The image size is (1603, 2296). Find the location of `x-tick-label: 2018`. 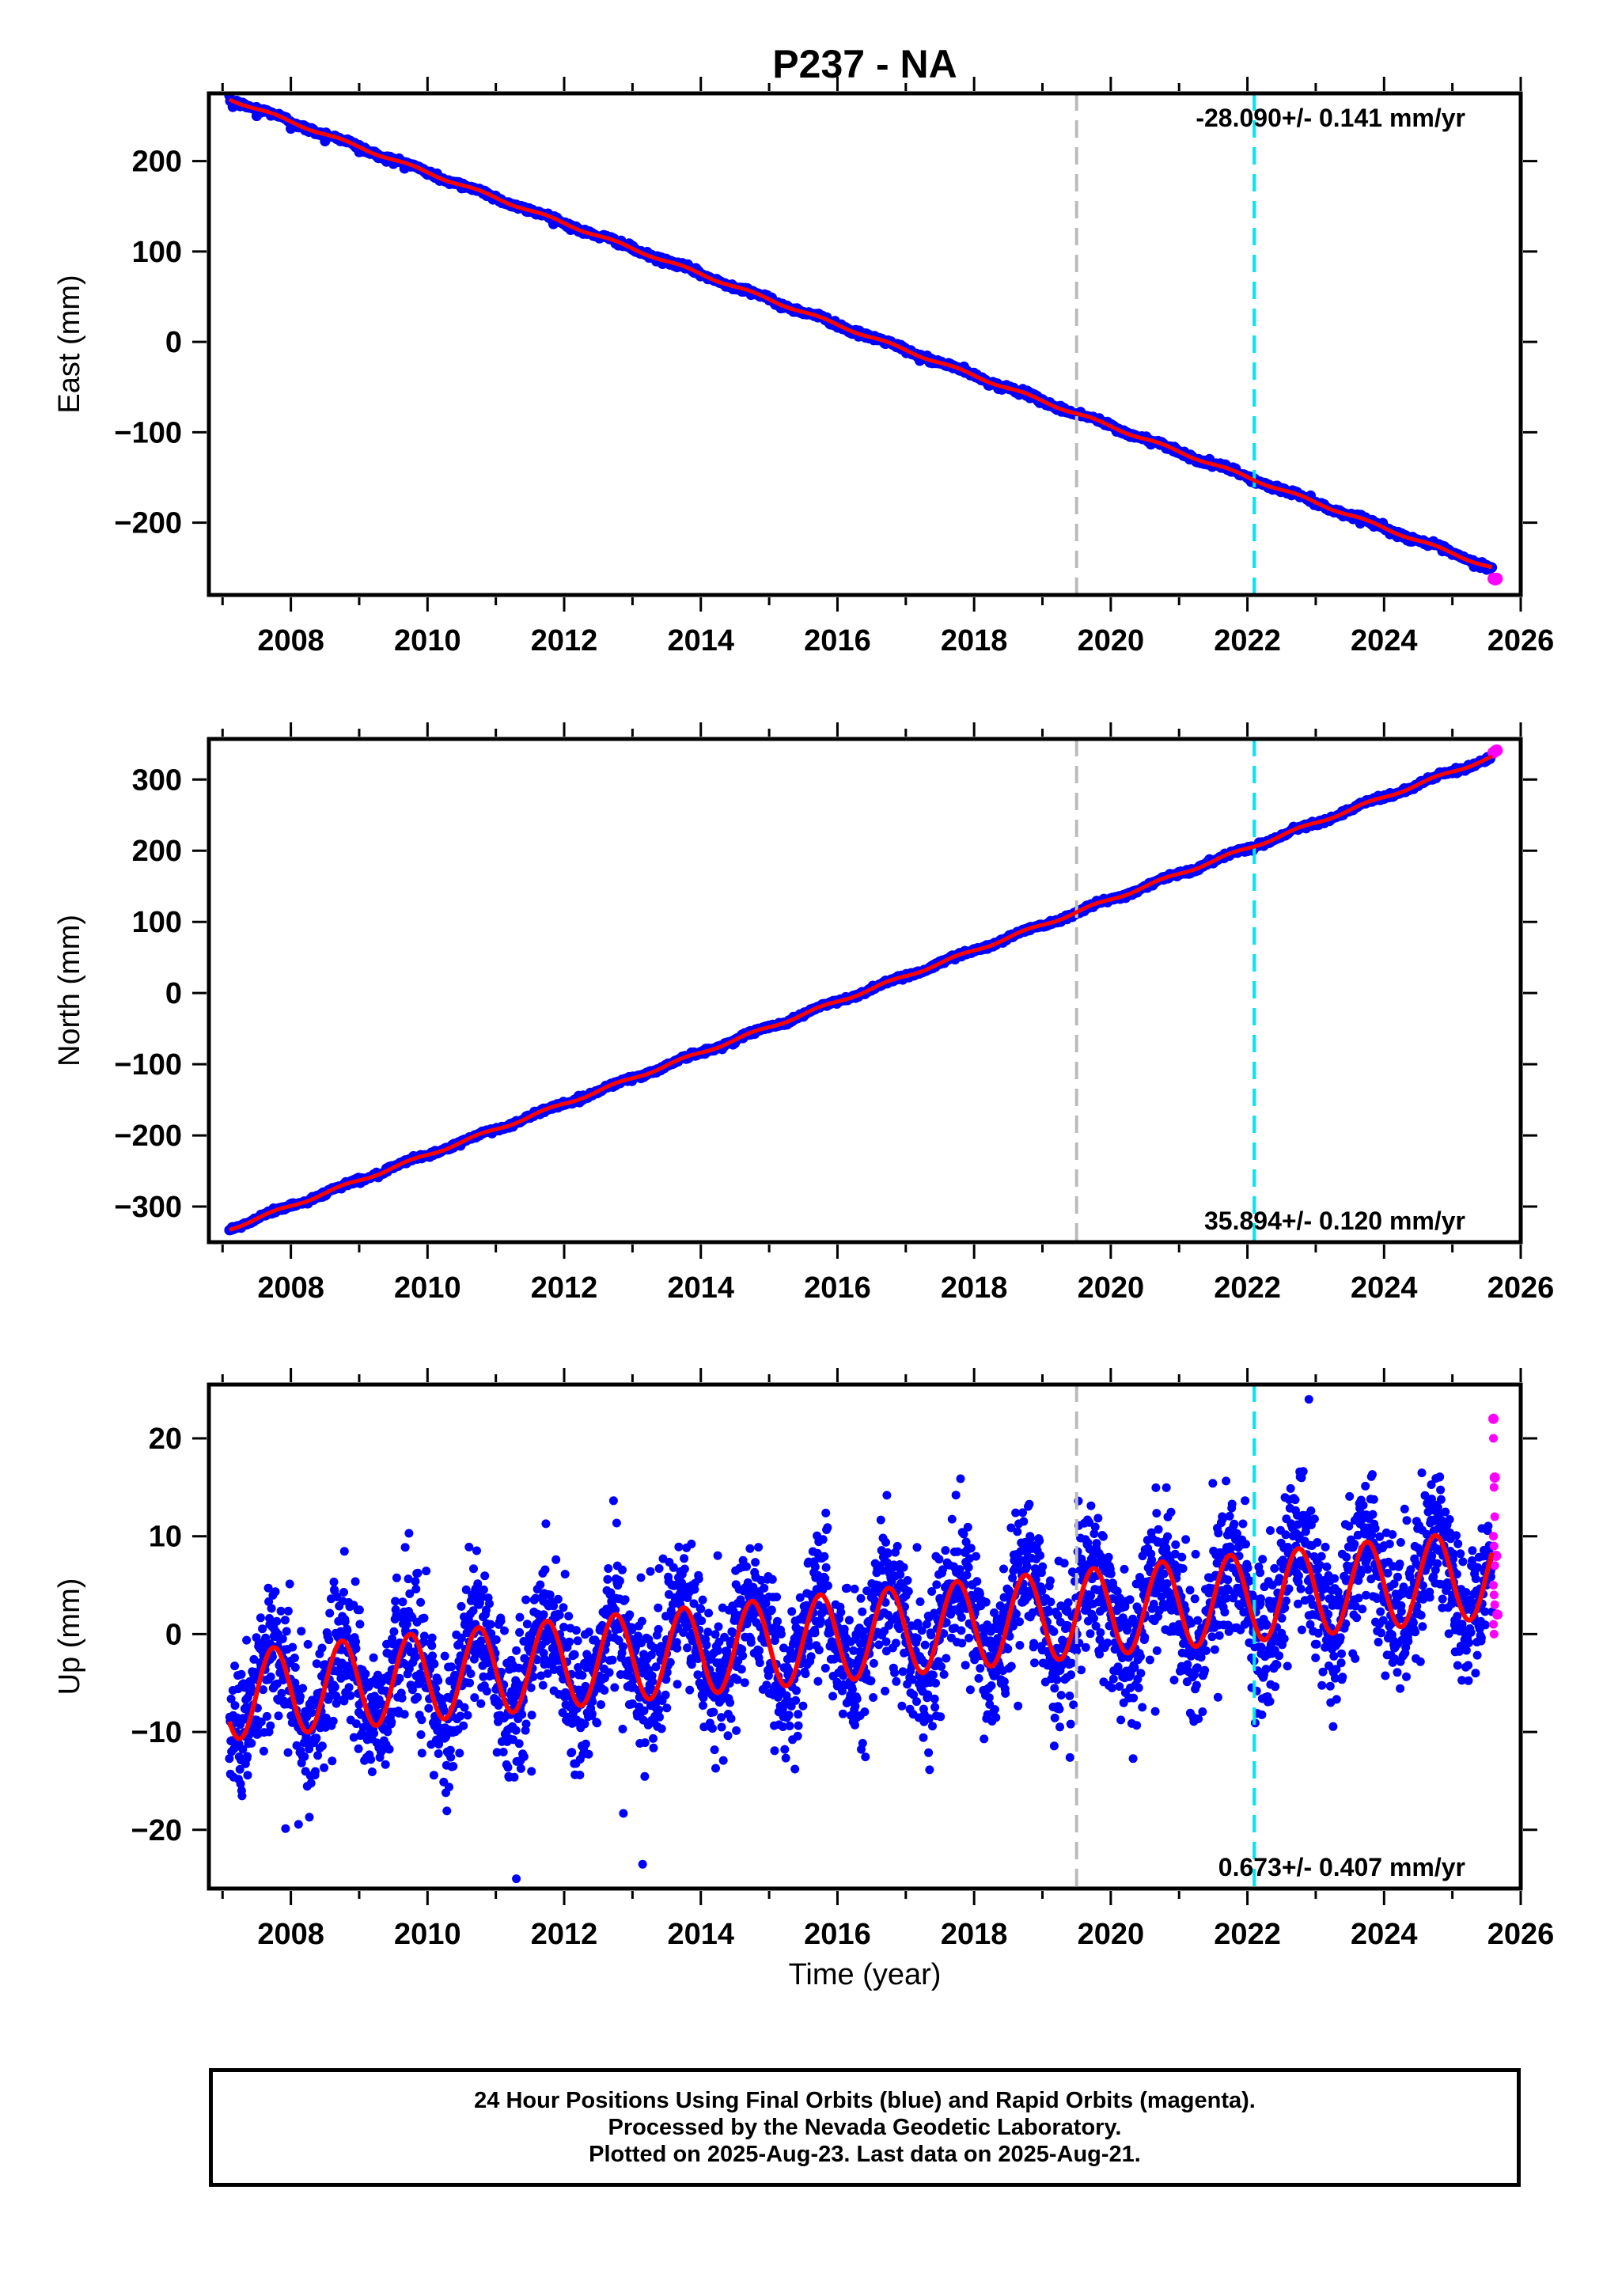

x-tick-label: 2018 is located at coordinates (975, 640).